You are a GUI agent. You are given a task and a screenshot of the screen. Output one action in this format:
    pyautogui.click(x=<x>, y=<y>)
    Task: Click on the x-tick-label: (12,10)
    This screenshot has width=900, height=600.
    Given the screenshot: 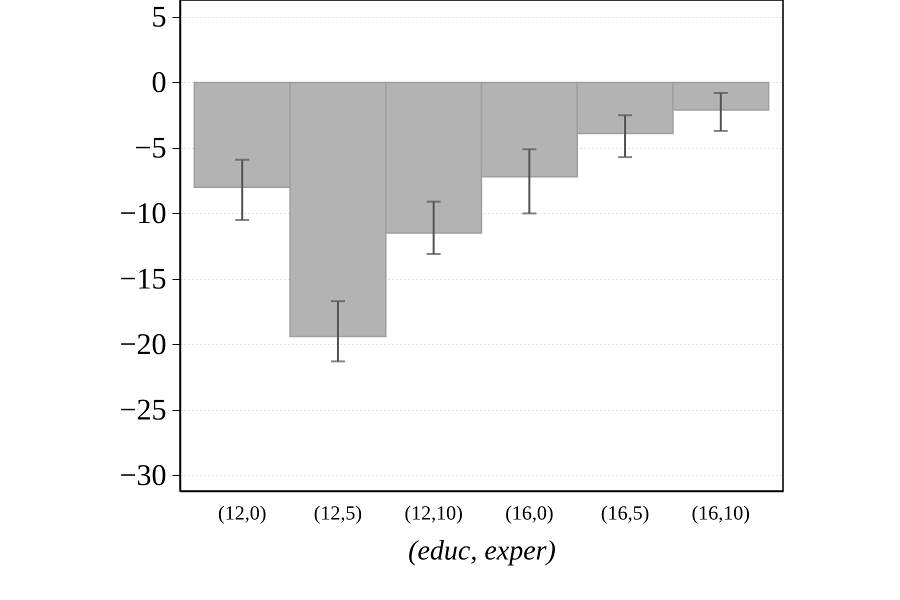 What is the action you would take?
    pyautogui.click(x=433, y=513)
    